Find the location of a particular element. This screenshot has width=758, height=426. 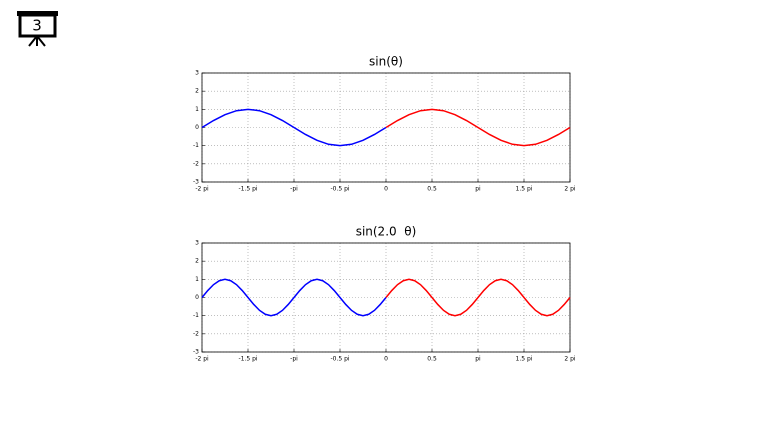

slide-number: 3 is located at coordinates (37, 26).